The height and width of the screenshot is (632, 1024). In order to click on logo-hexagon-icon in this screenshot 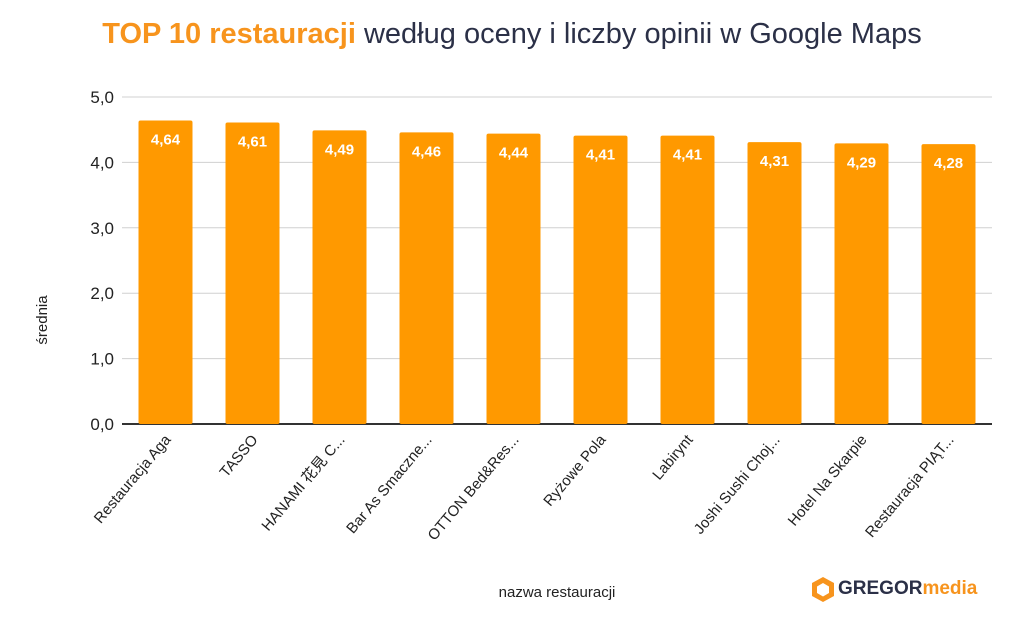, I will do `click(823, 589)`.